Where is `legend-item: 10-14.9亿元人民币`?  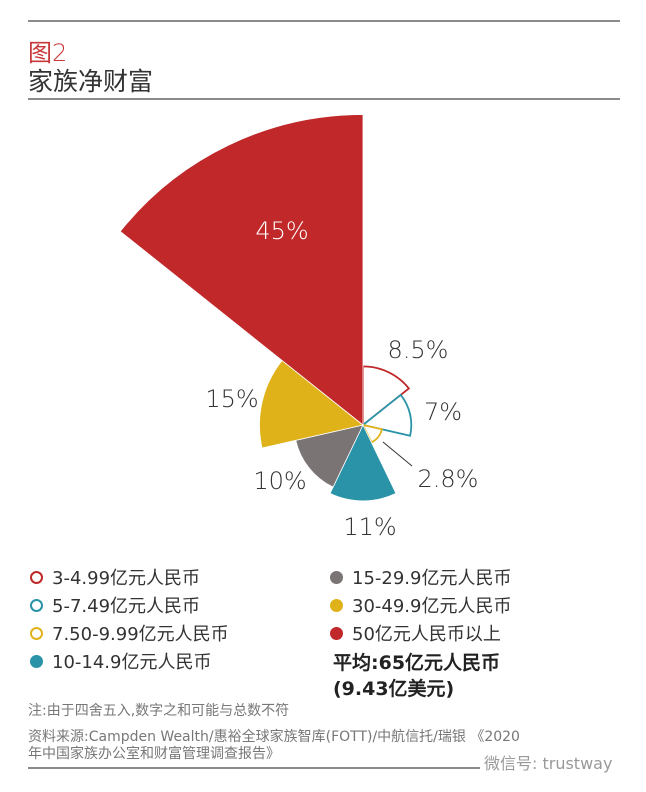 legend-item: 10-14.9亿元人民币 is located at coordinates (120, 661).